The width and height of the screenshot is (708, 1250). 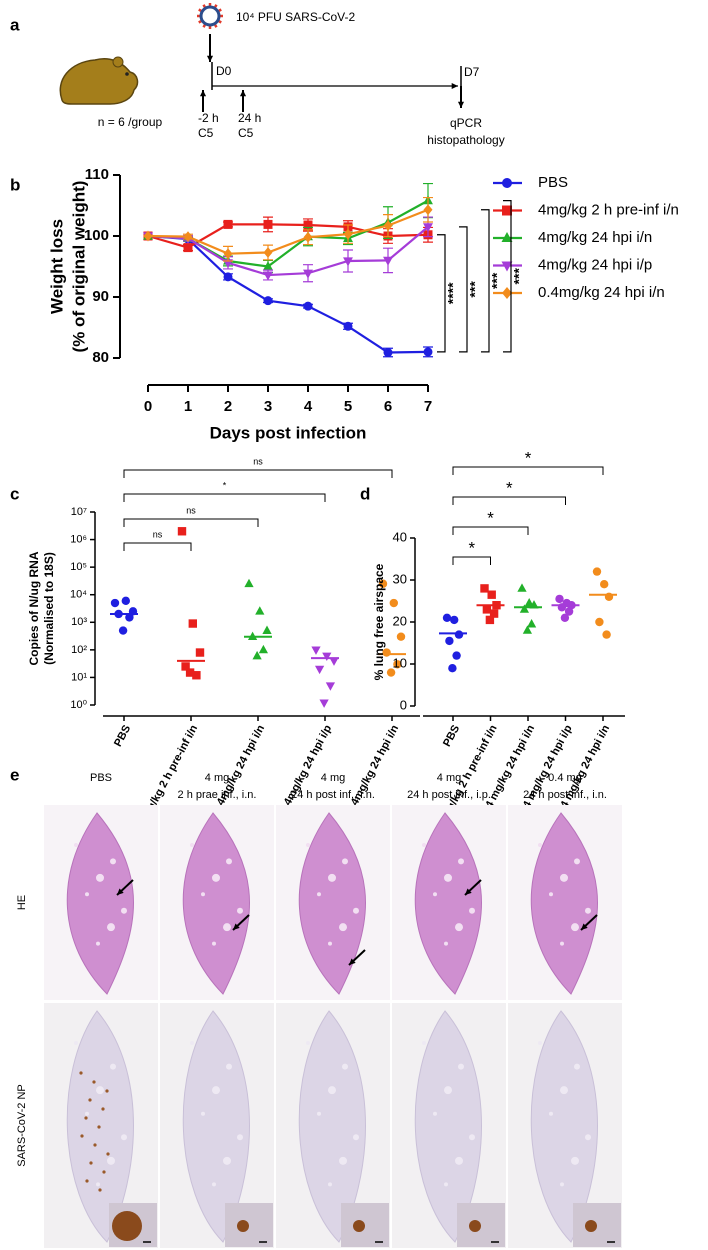 I want to click on x-tick-label: 2, so click(x=228, y=406).